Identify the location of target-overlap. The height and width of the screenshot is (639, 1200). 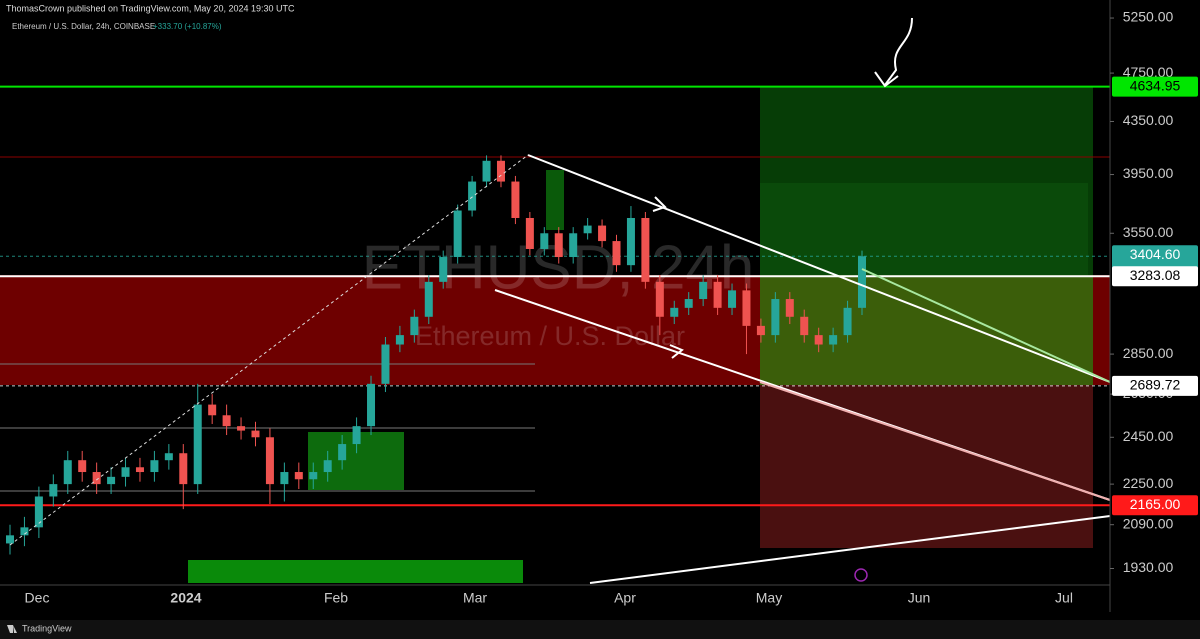
(926, 330).